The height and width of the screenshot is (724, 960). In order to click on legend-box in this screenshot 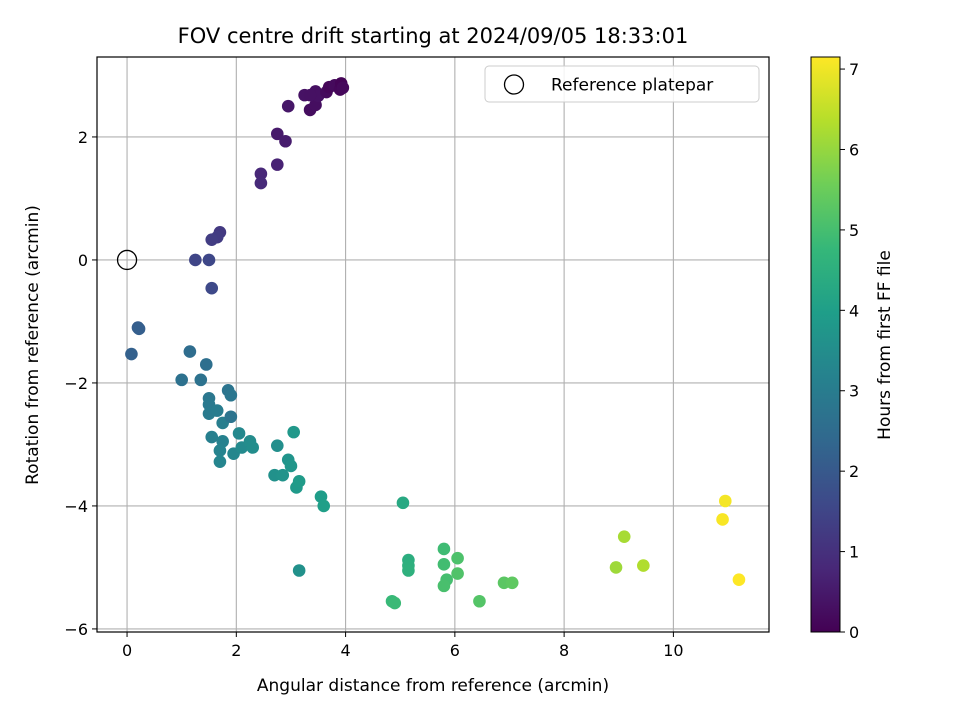, I will do `click(622, 84)`.